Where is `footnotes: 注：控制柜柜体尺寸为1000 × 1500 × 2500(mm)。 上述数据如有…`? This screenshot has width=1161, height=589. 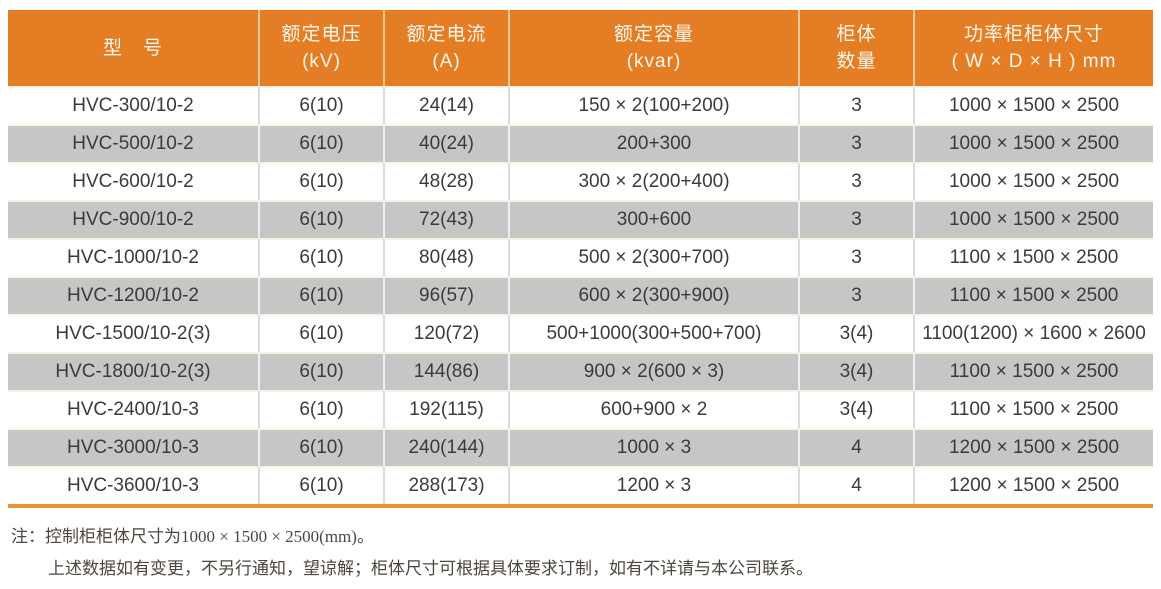 footnotes: 注：控制柜柜体尺寸为1000 × 1500 × 2500(mm)。 上述数据如有… is located at coordinates (580, 553).